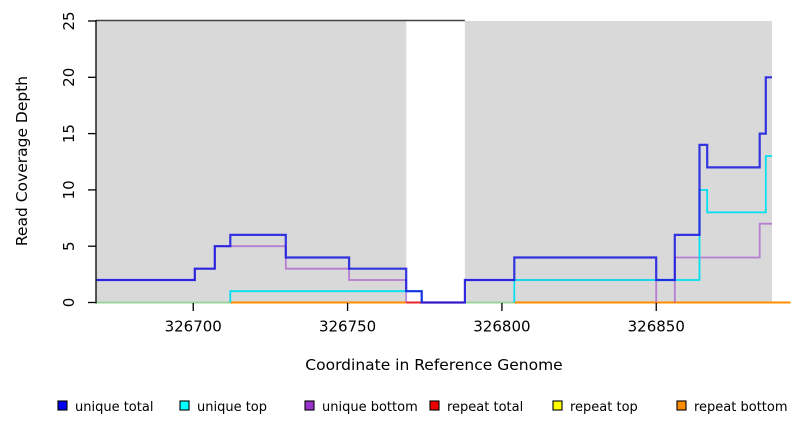  Describe the element at coordinates (62, 405) in the screenshot. I see `legend-swatch-unique-total` at that location.